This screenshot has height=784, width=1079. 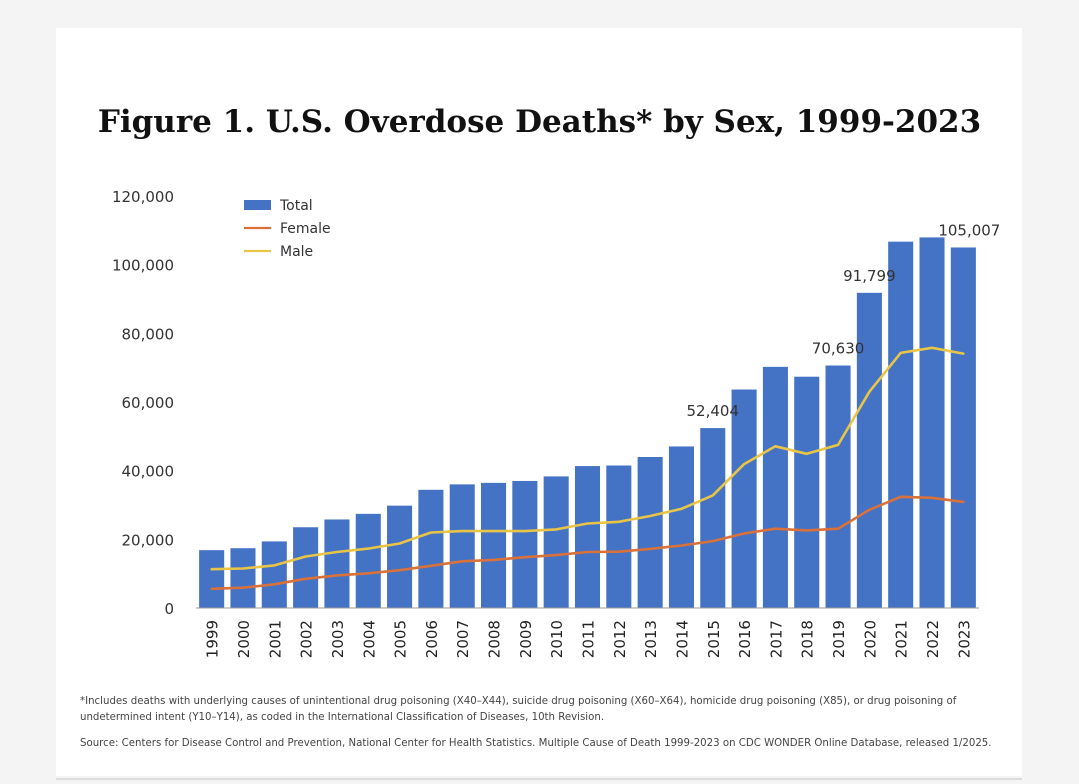 What do you see at coordinates (148, 472) in the screenshot?
I see `y-tick-label: 40,000` at bounding box center [148, 472].